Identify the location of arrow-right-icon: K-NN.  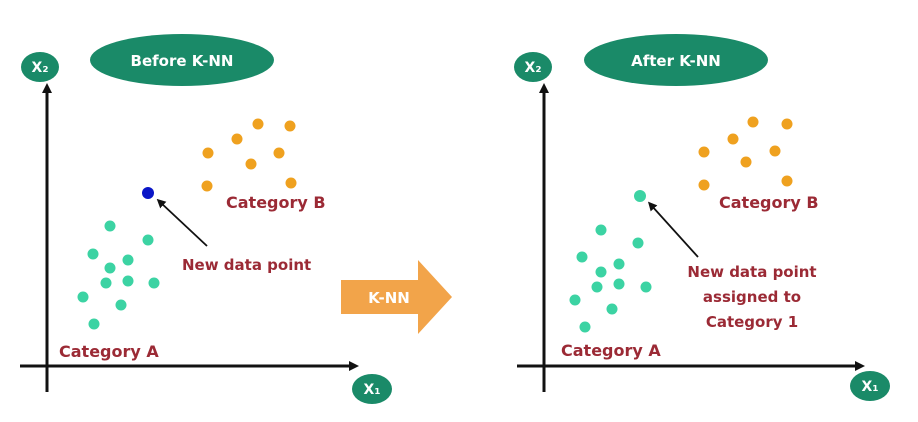
(396, 297).